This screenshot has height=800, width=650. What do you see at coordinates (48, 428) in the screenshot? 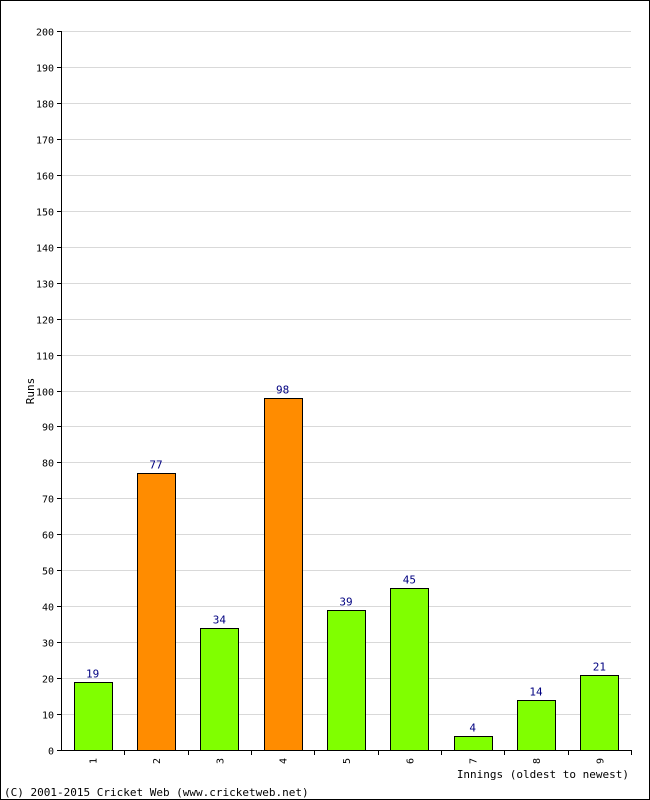
I see `y-tick-label: 90` at bounding box center [48, 428].